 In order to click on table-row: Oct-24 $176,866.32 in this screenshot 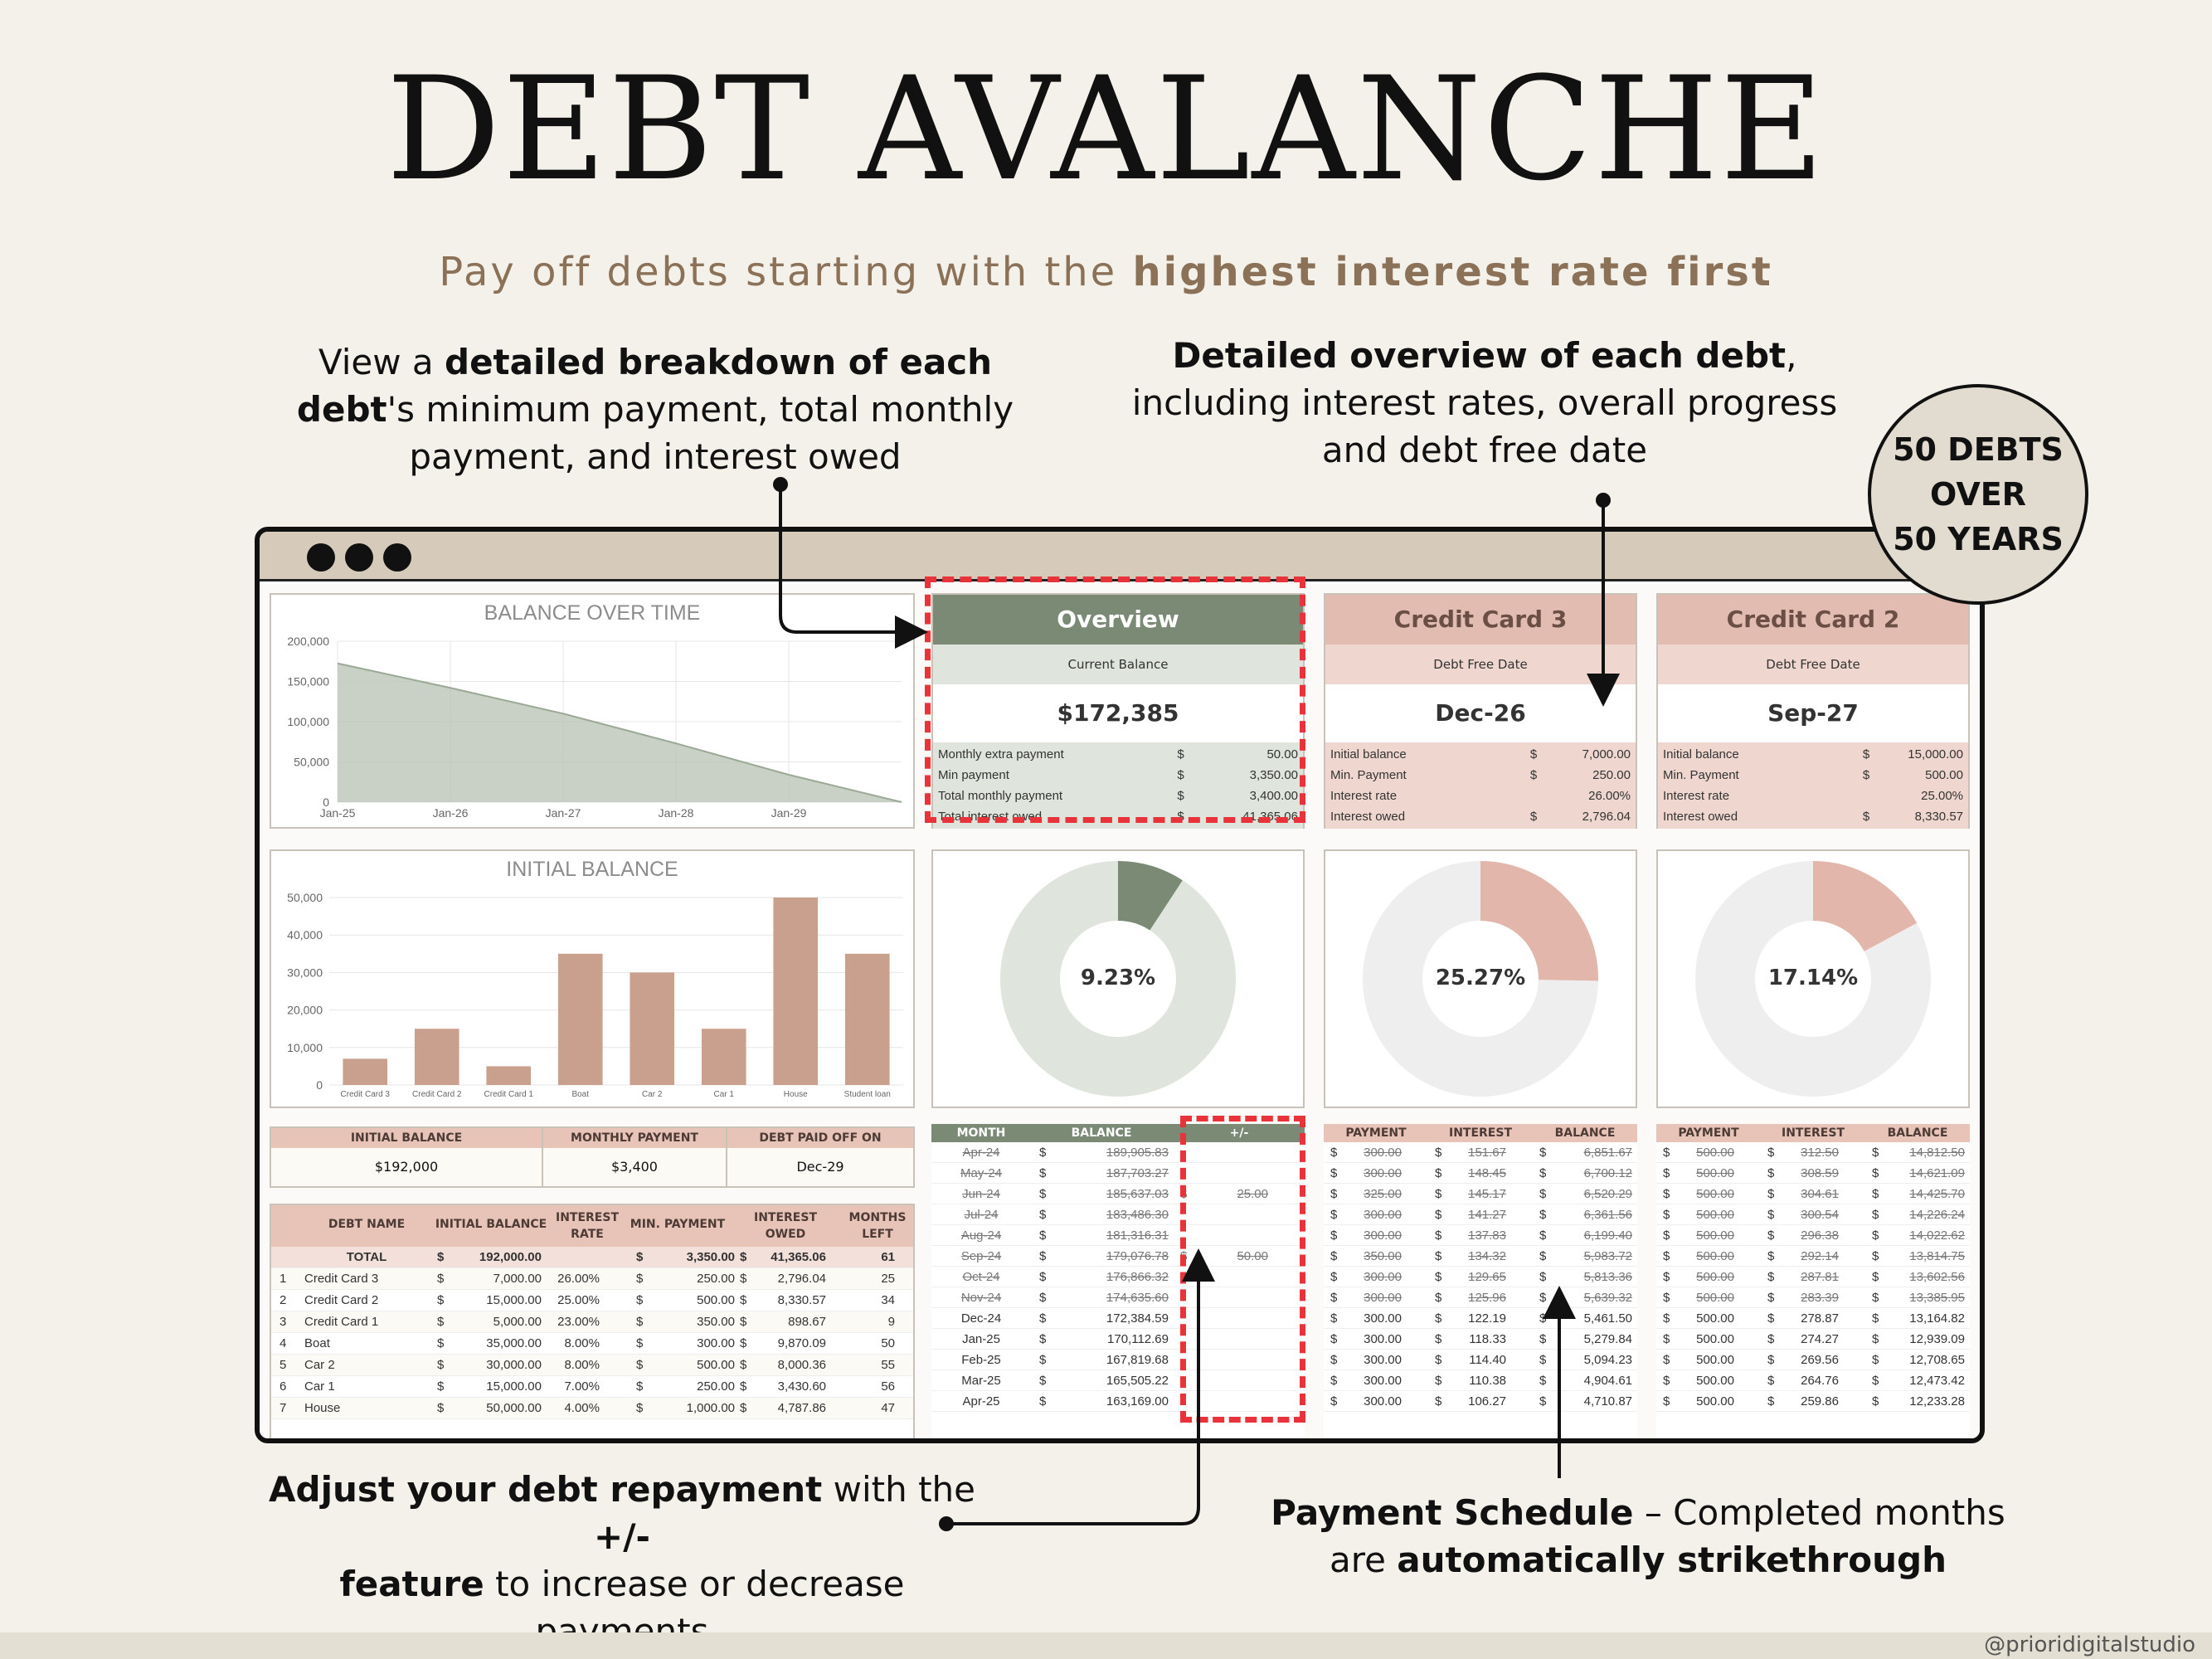, I will do `click(1118, 1277)`.